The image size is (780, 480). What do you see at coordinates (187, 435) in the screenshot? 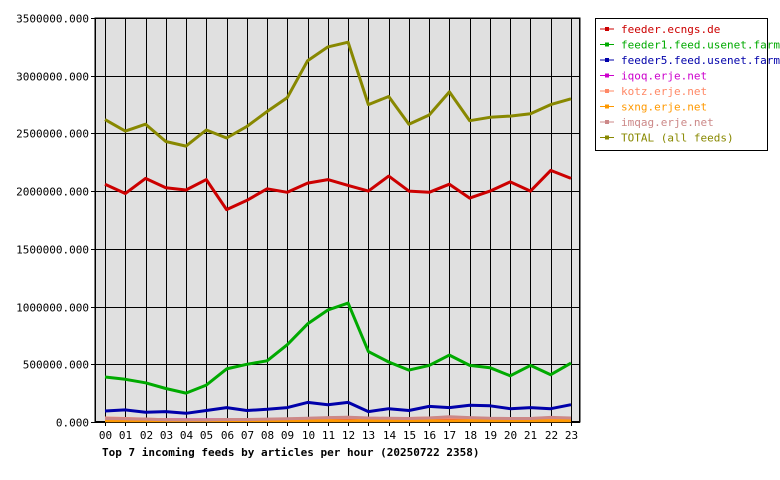
I see `x-tick-label: 04` at bounding box center [187, 435].